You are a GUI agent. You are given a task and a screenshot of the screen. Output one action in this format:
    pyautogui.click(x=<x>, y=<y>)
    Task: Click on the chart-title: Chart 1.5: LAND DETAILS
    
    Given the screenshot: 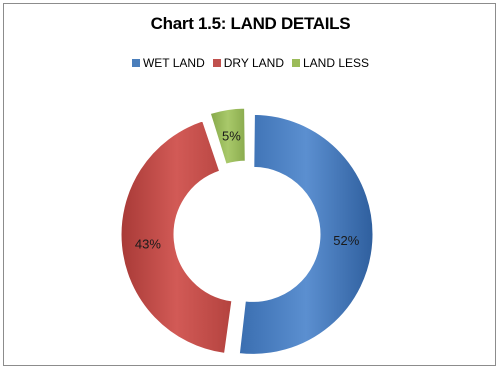 What is the action you would take?
    pyautogui.click(x=250, y=23)
    